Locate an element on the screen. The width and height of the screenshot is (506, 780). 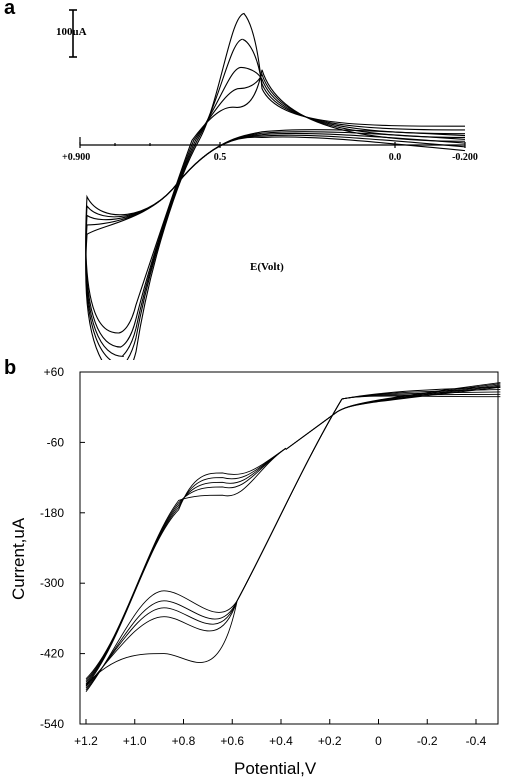
x-tick-label: -0.4 is located at coordinates (476, 741).